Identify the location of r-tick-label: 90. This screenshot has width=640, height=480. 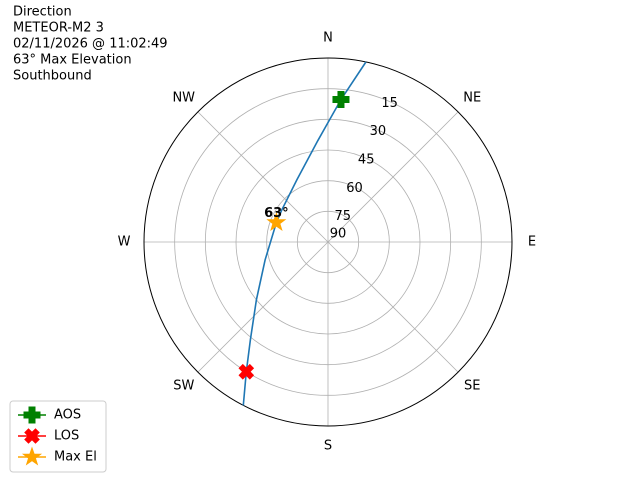
(338, 234).